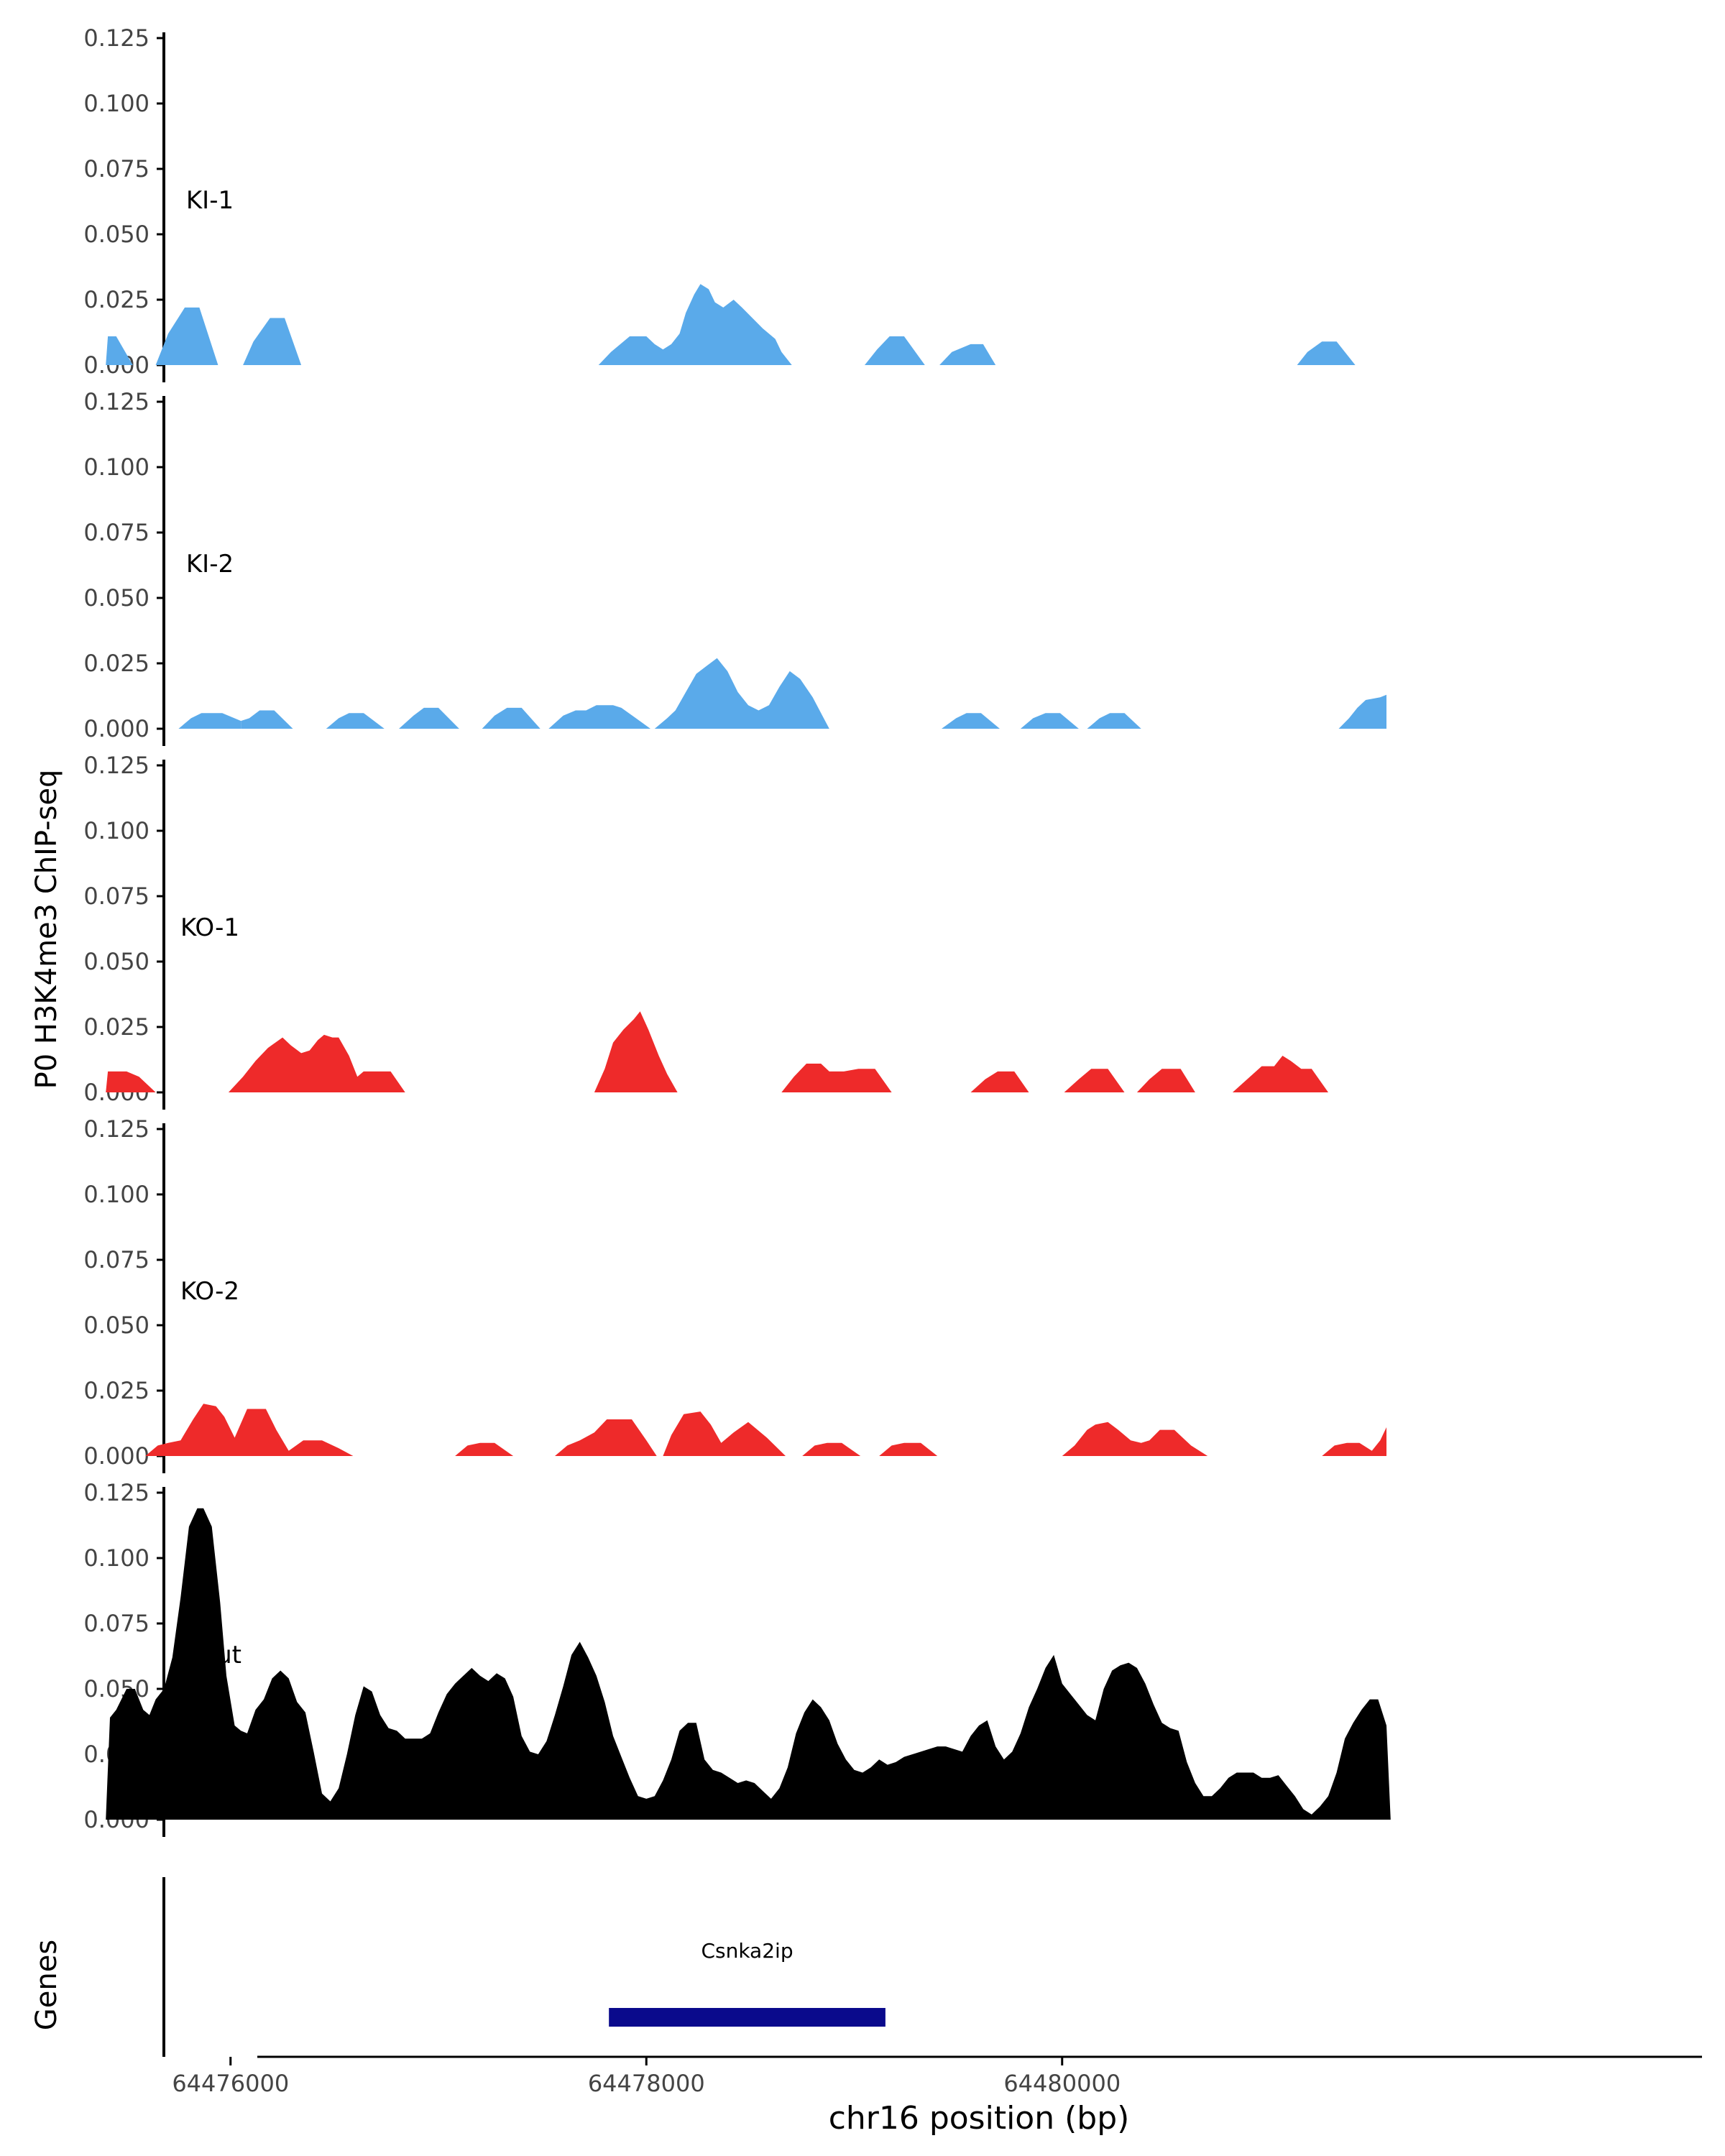 The image size is (1725, 2156). Describe the element at coordinates (458, 1967) in the screenshot. I see `genes-panel: Genes Csnka2ip` at that location.